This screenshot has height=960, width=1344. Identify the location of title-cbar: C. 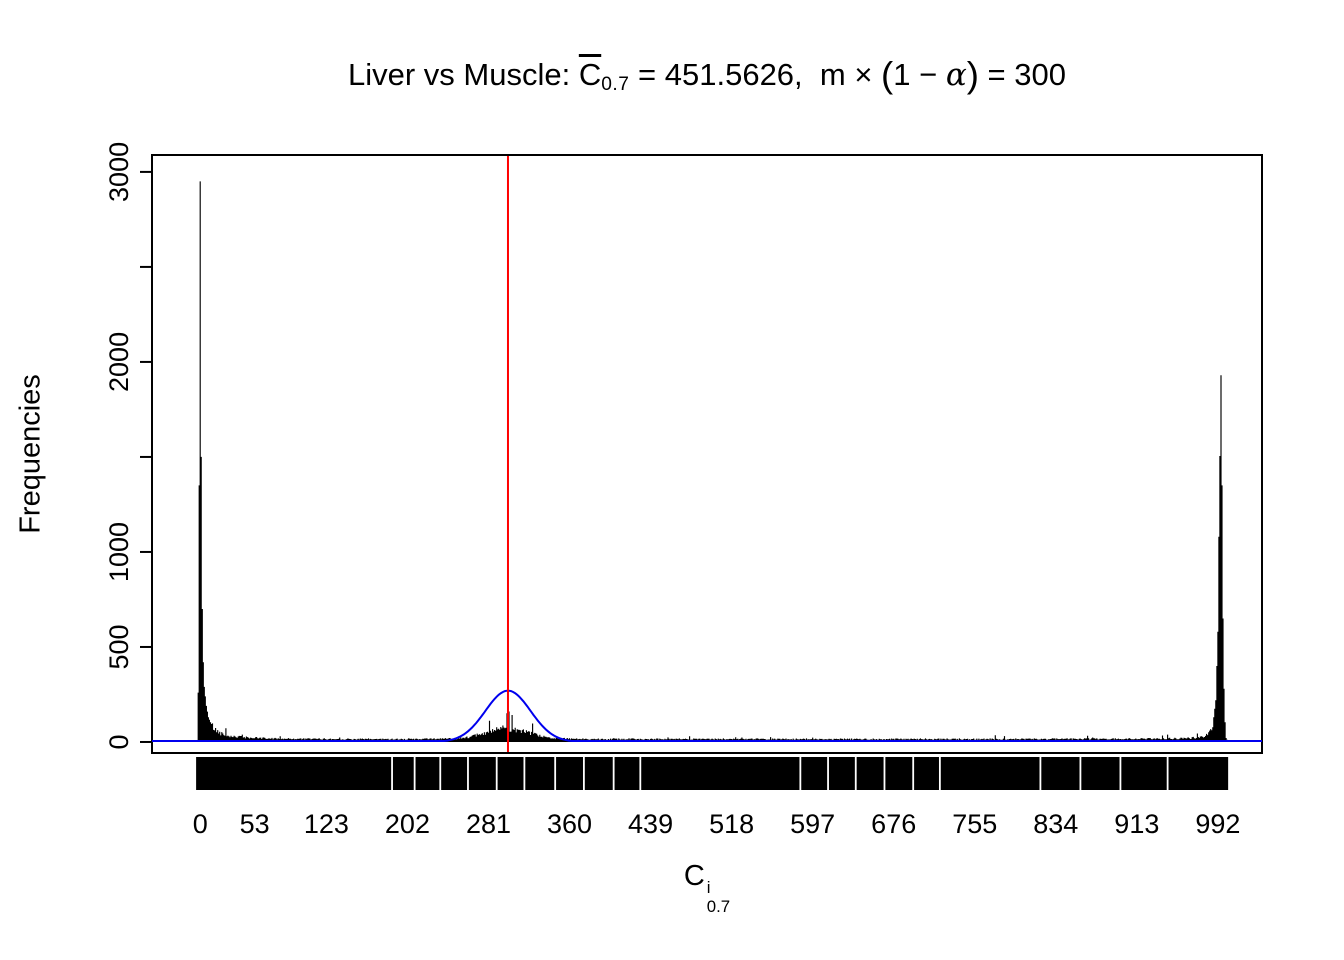
(590, 74).